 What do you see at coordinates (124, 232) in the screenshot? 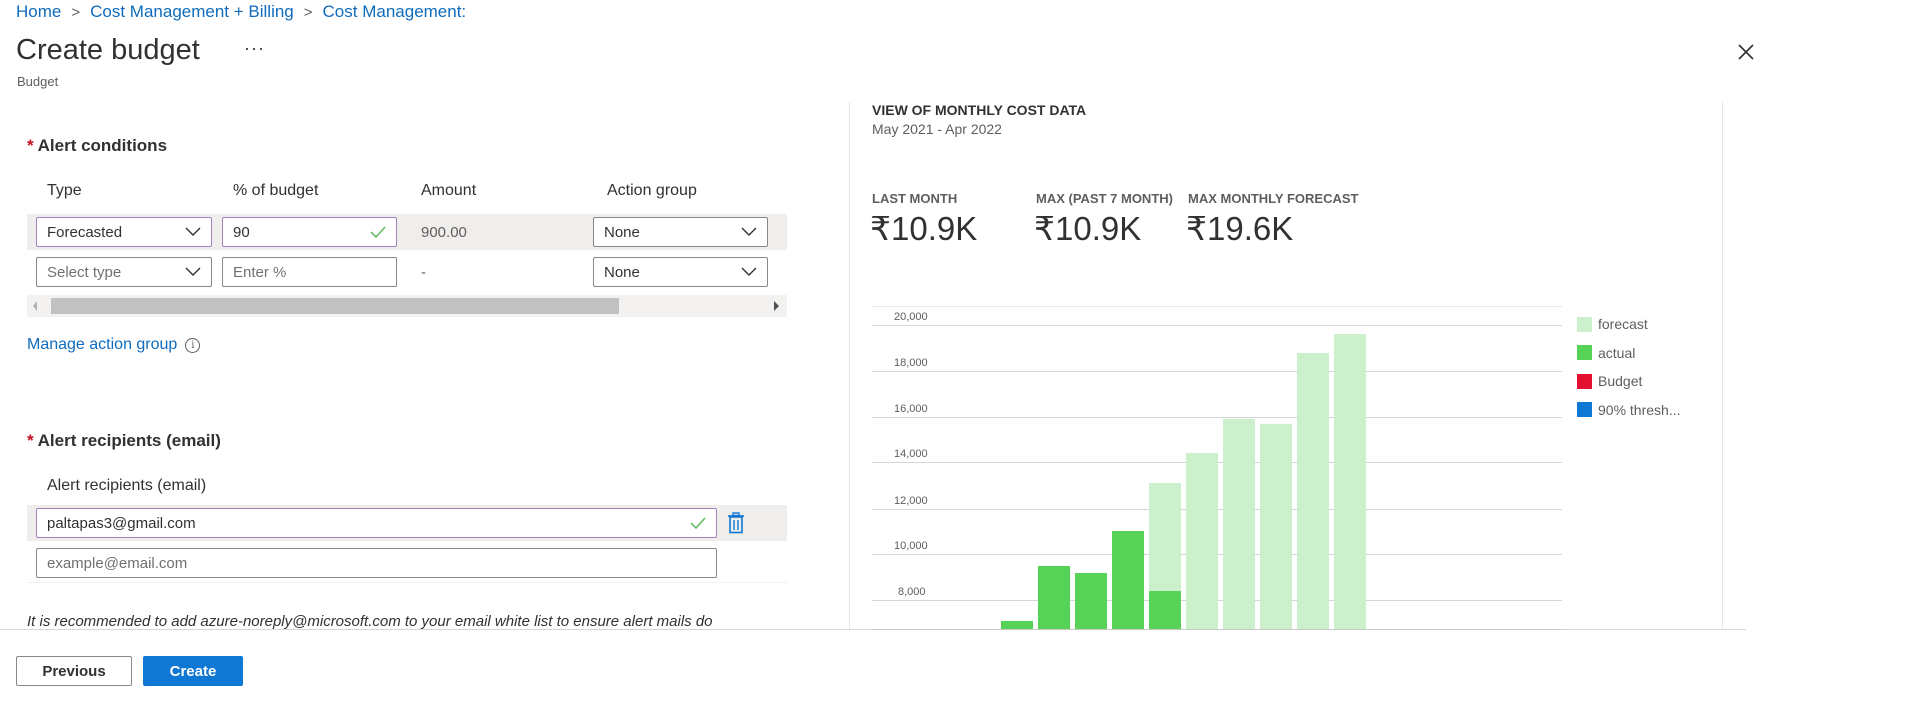
I see `type-dropdown: Forecasted` at bounding box center [124, 232].